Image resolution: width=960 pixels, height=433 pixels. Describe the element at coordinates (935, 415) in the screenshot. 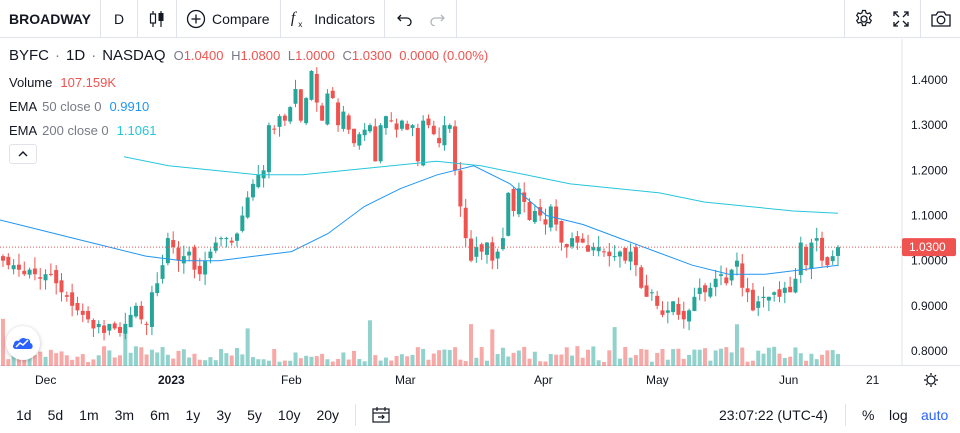

I see `auto-toggle: auto` at that location.